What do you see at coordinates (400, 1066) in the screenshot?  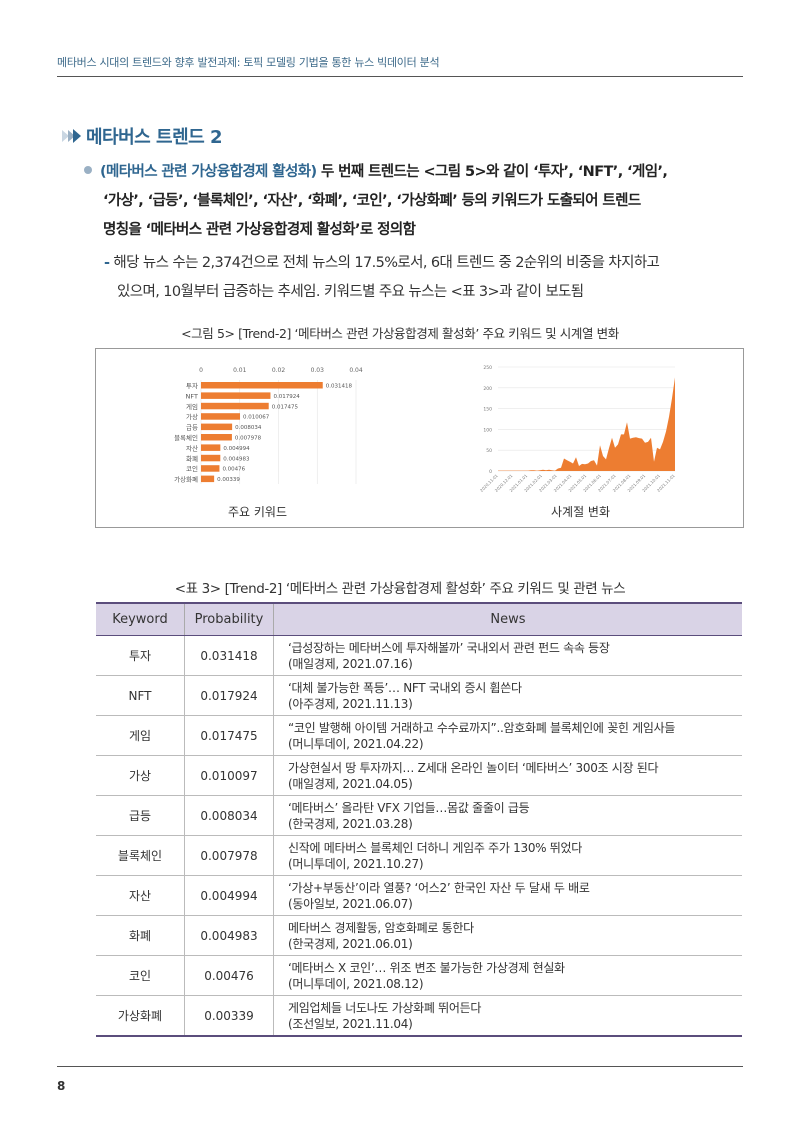 I see `footer-divider` at bounding box center [400, 1066].